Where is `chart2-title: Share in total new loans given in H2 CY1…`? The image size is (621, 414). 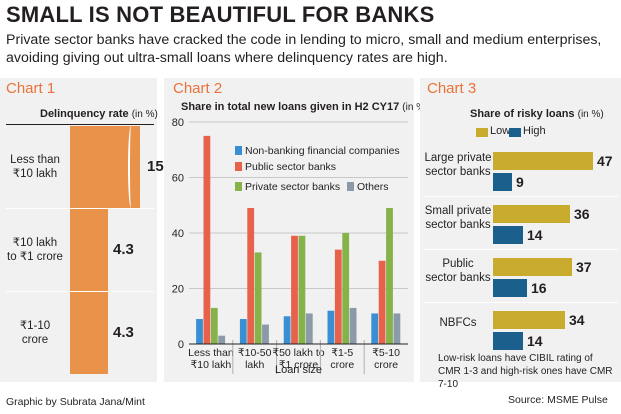
chart2-title: Share in total new loans given in H2 CY1… is located at coordinates (304, 107).